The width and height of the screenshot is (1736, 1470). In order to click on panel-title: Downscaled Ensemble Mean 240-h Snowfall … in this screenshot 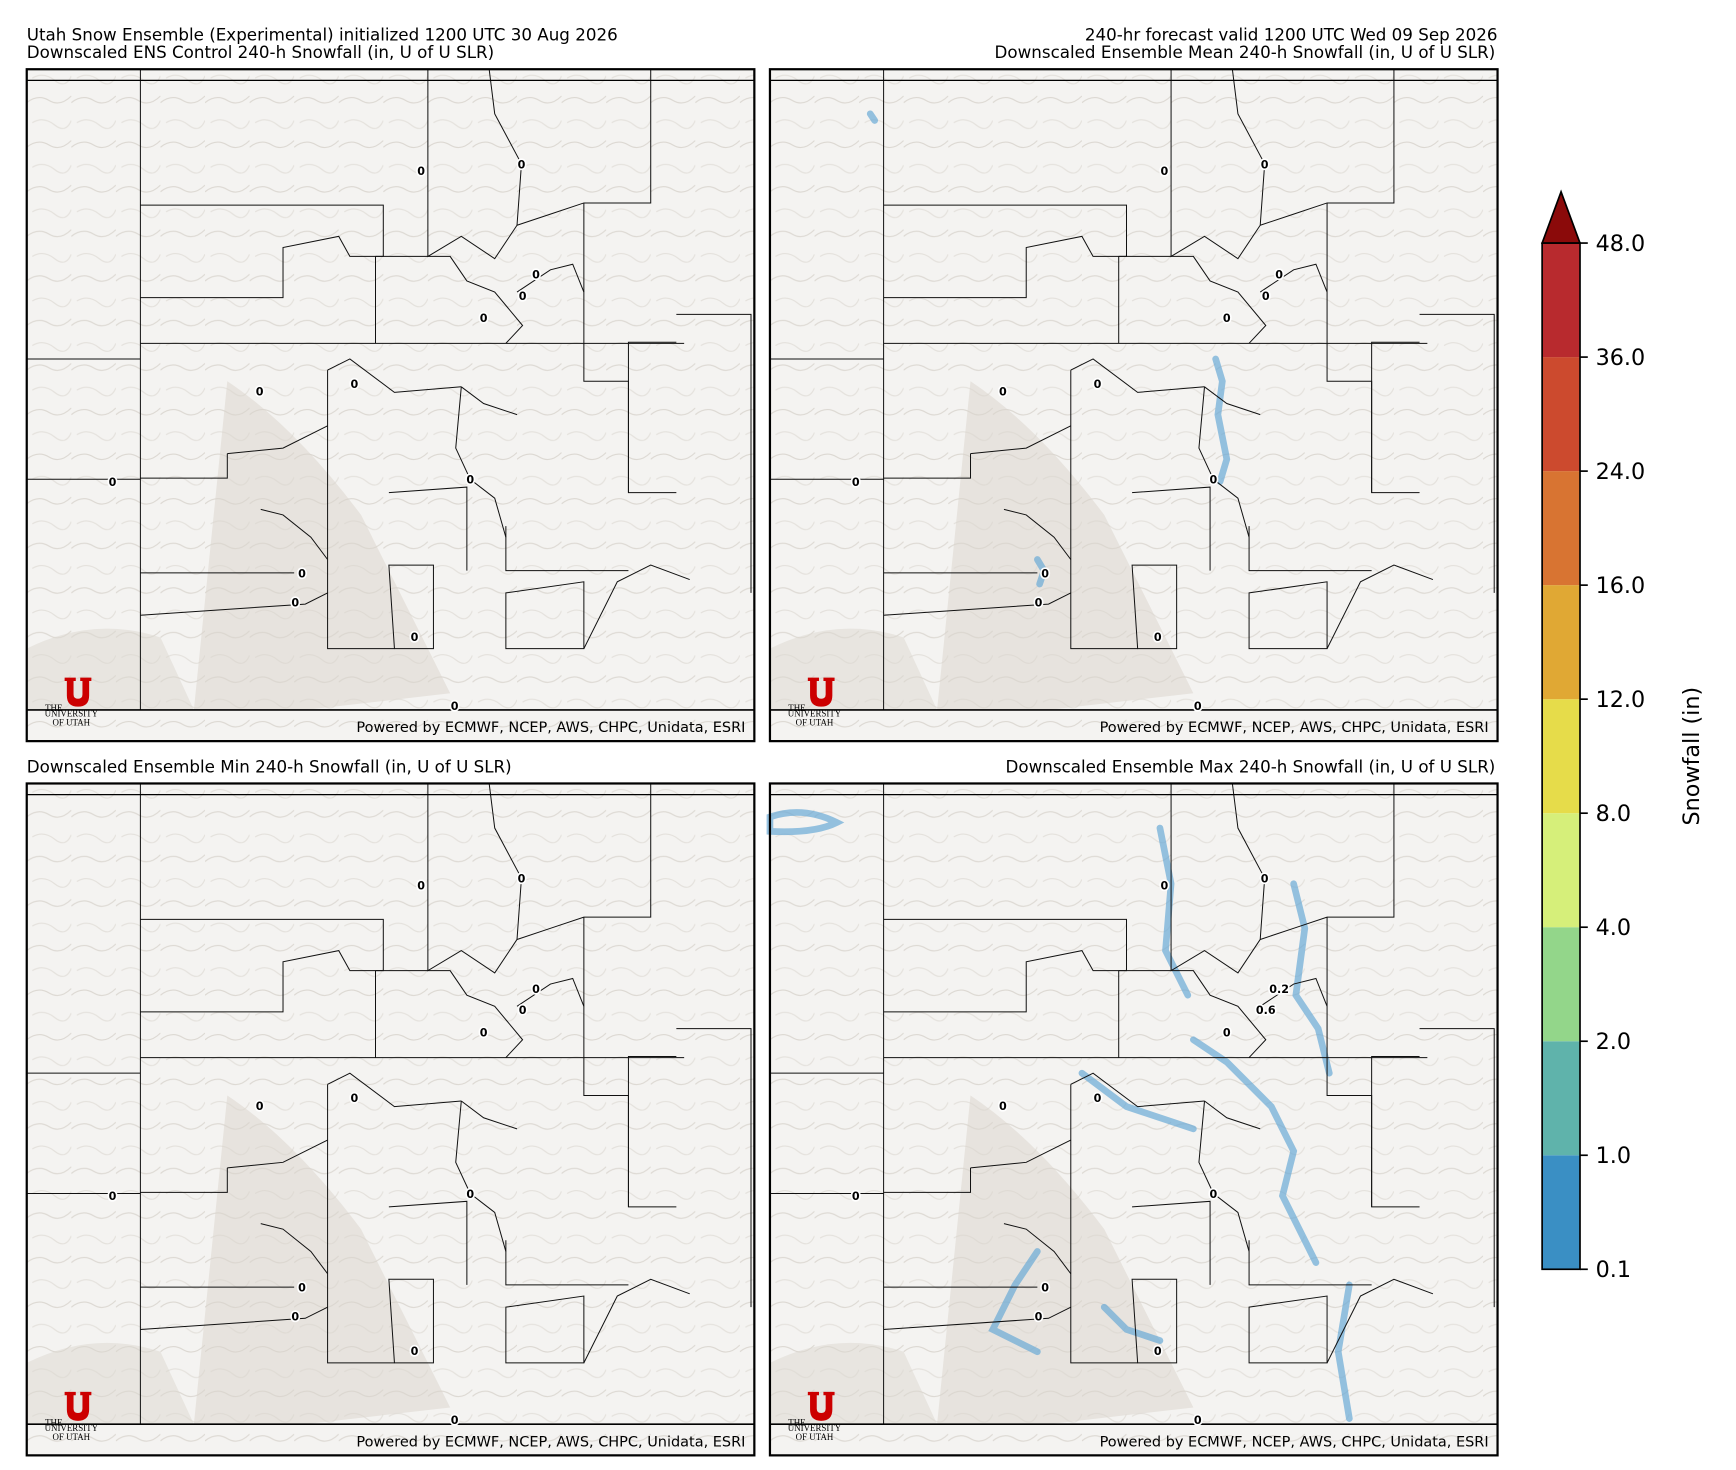, I will do `click(1245, 52)`.